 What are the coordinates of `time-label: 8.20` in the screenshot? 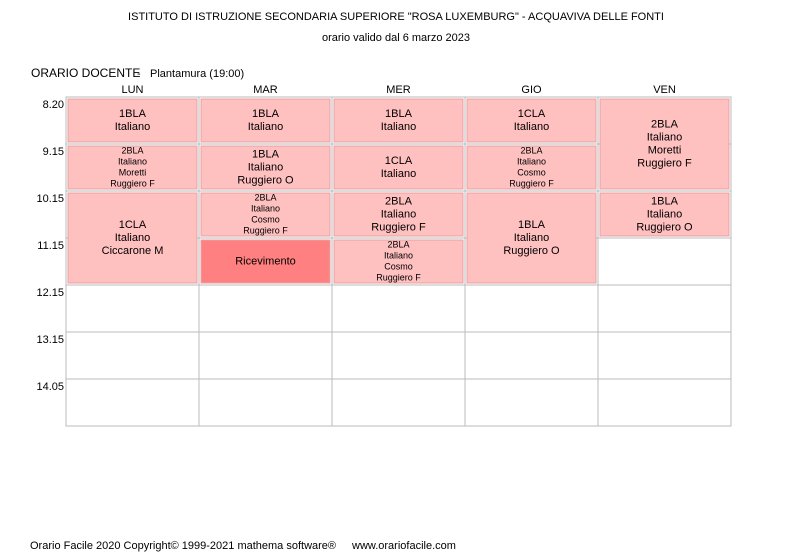 It's located at (53, 105).